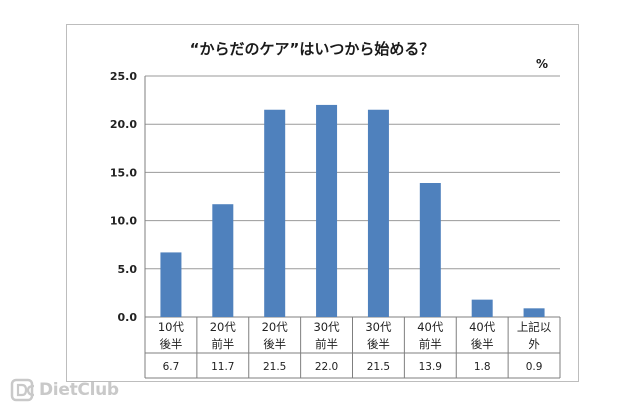 The height and width of the screenshot is (410, 640). What do you see at coordinates (171, 367) in the screenshot?
I see `data-value-label: 6.7` at bounding box center [171, 367].